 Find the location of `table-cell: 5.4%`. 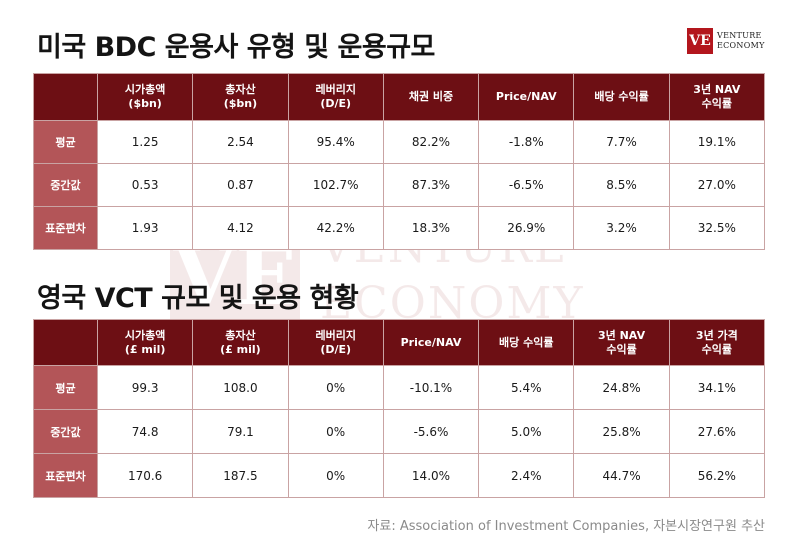

table-cell: 5.4% is located at coordinates (526, 387).